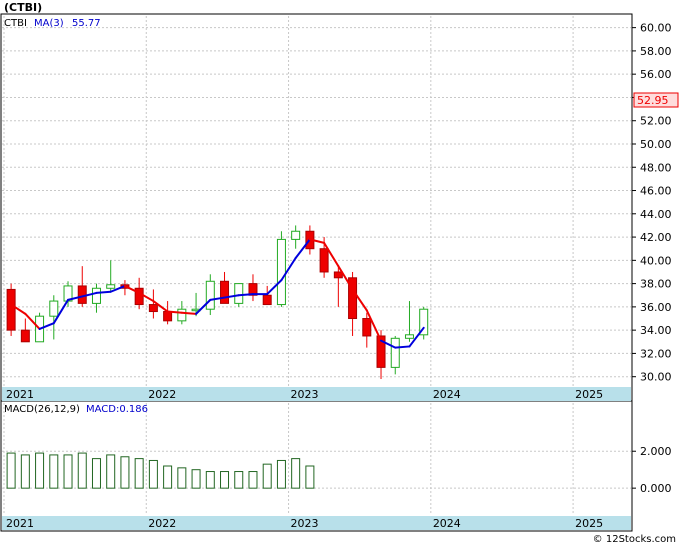 Image resolution: width=680 pixels, height=546 pixels. I want to click on chart-title: (CTBI), so click(23, 7).